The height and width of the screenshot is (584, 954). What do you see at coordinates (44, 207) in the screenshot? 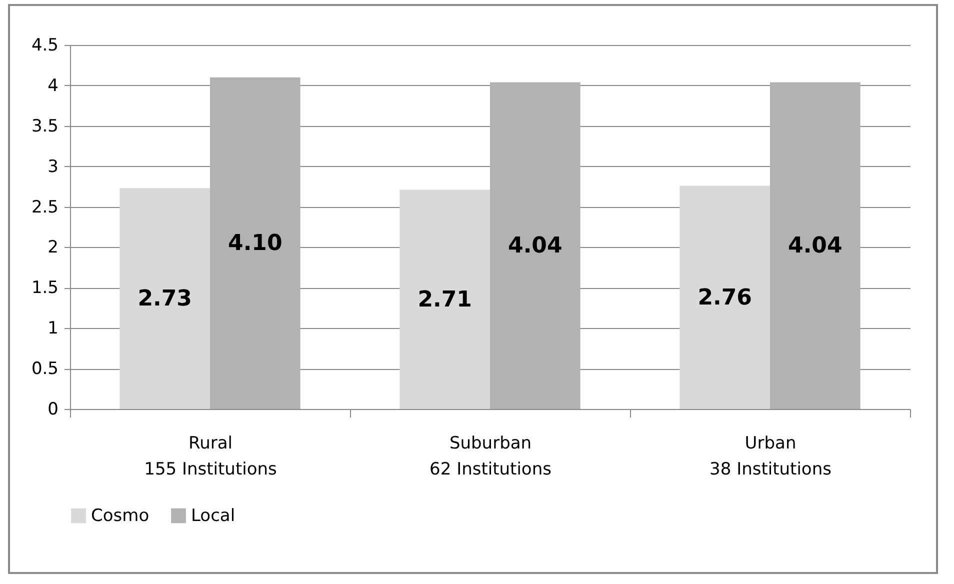
I see `y-tick-label: 2.5` at bounding box center [44, 207].